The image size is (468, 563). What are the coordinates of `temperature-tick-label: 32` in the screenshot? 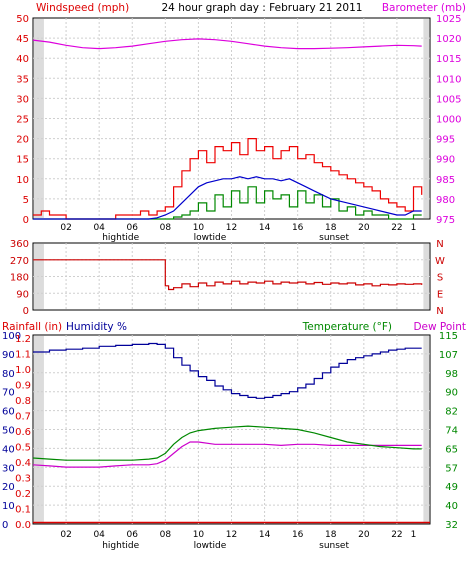 It's located at (451, 525).